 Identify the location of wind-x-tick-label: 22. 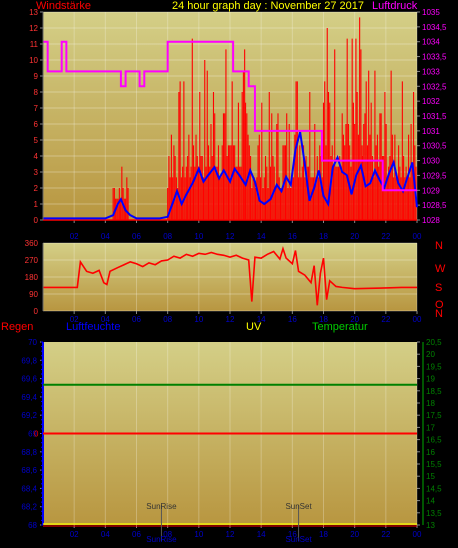
(385, 236).